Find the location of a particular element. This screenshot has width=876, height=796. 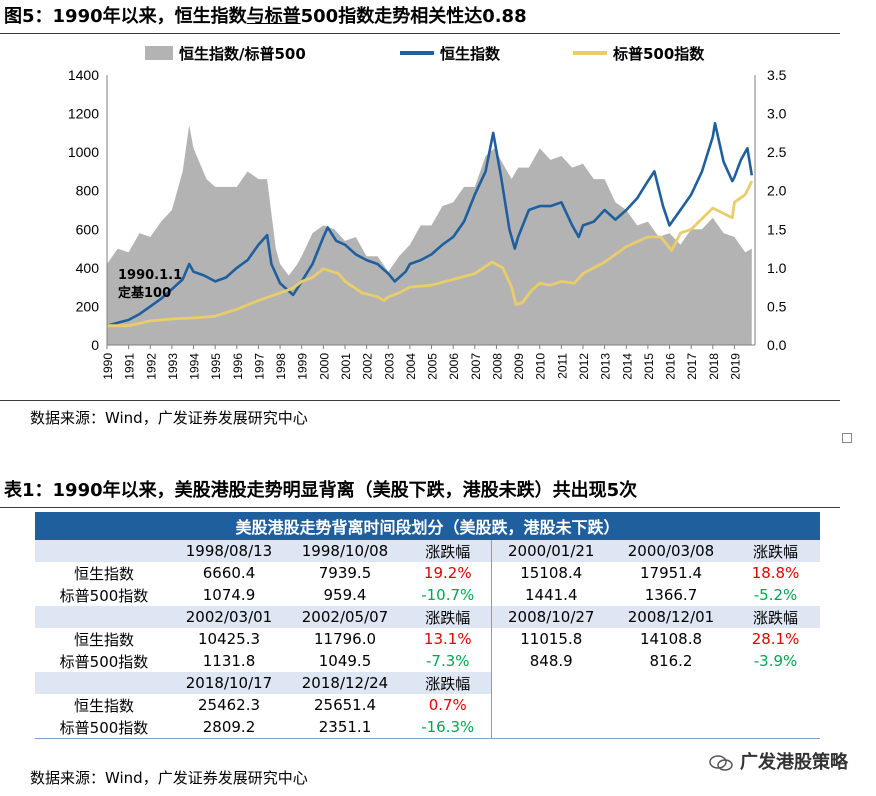

cell: 816.2 is located at coordinates (671, 661).